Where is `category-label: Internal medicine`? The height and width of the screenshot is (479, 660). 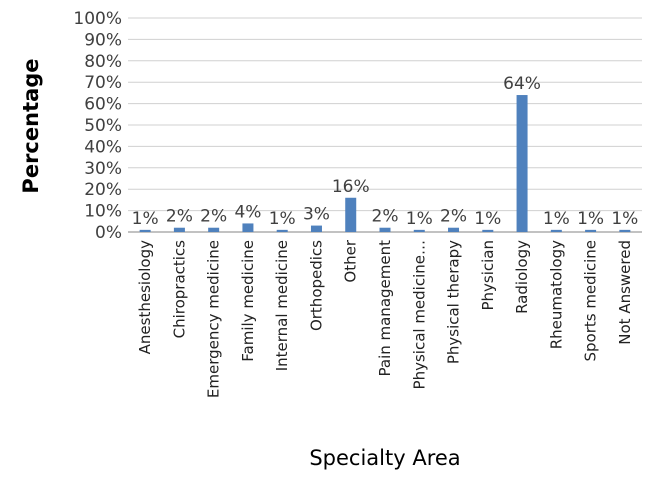
category-label: Internal medicine is located at coordinates (282, 305).